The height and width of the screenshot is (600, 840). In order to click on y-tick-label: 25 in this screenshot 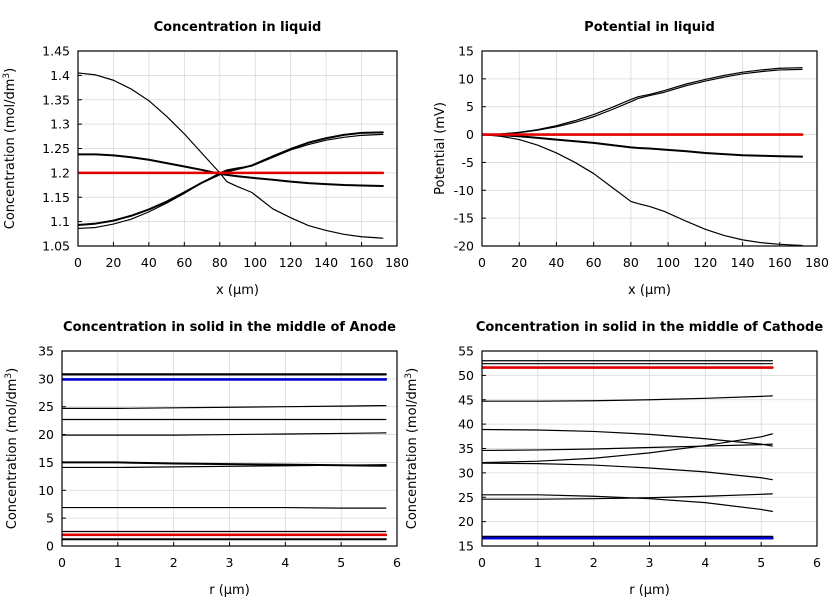, I will do `click(46, 406)`.